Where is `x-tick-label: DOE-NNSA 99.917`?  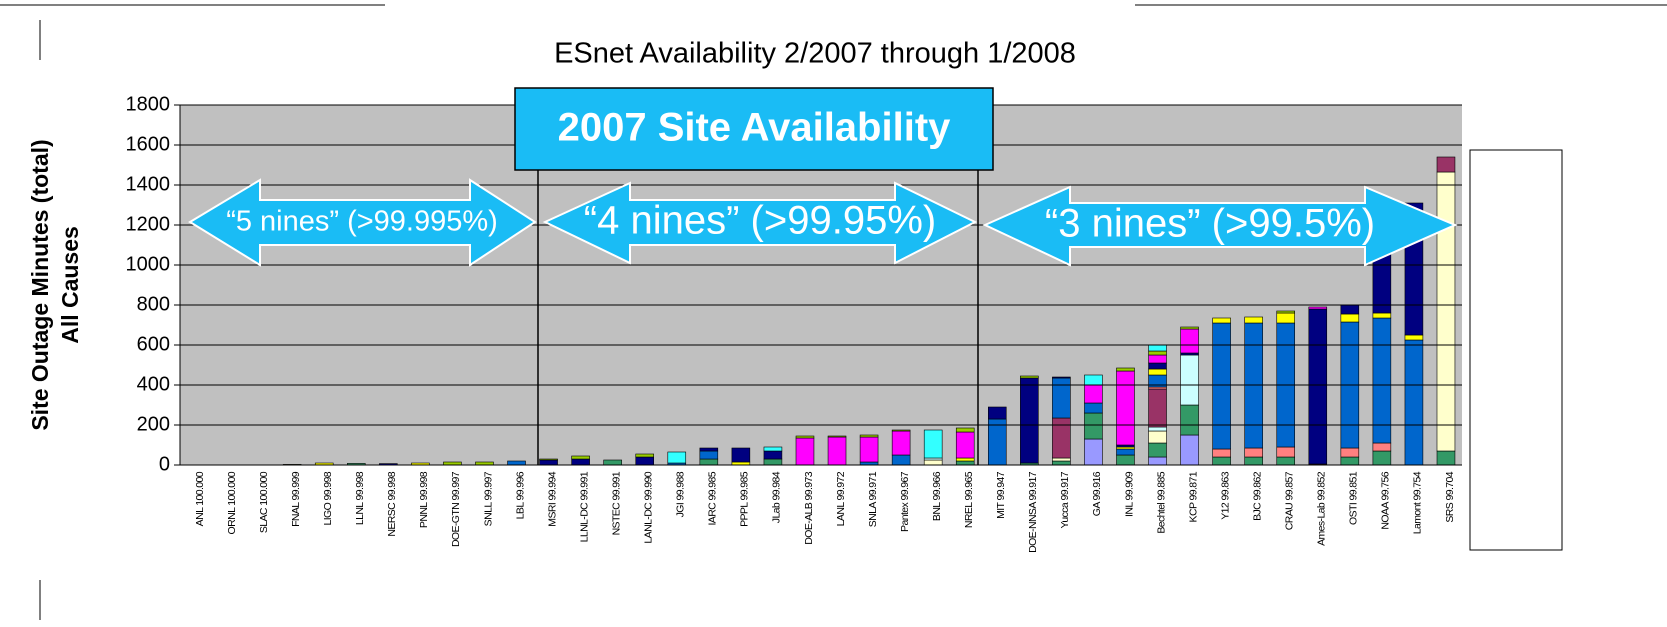
x-tick-label: DOE-NNSA 99.917 is located at coordinates (1033, 512).